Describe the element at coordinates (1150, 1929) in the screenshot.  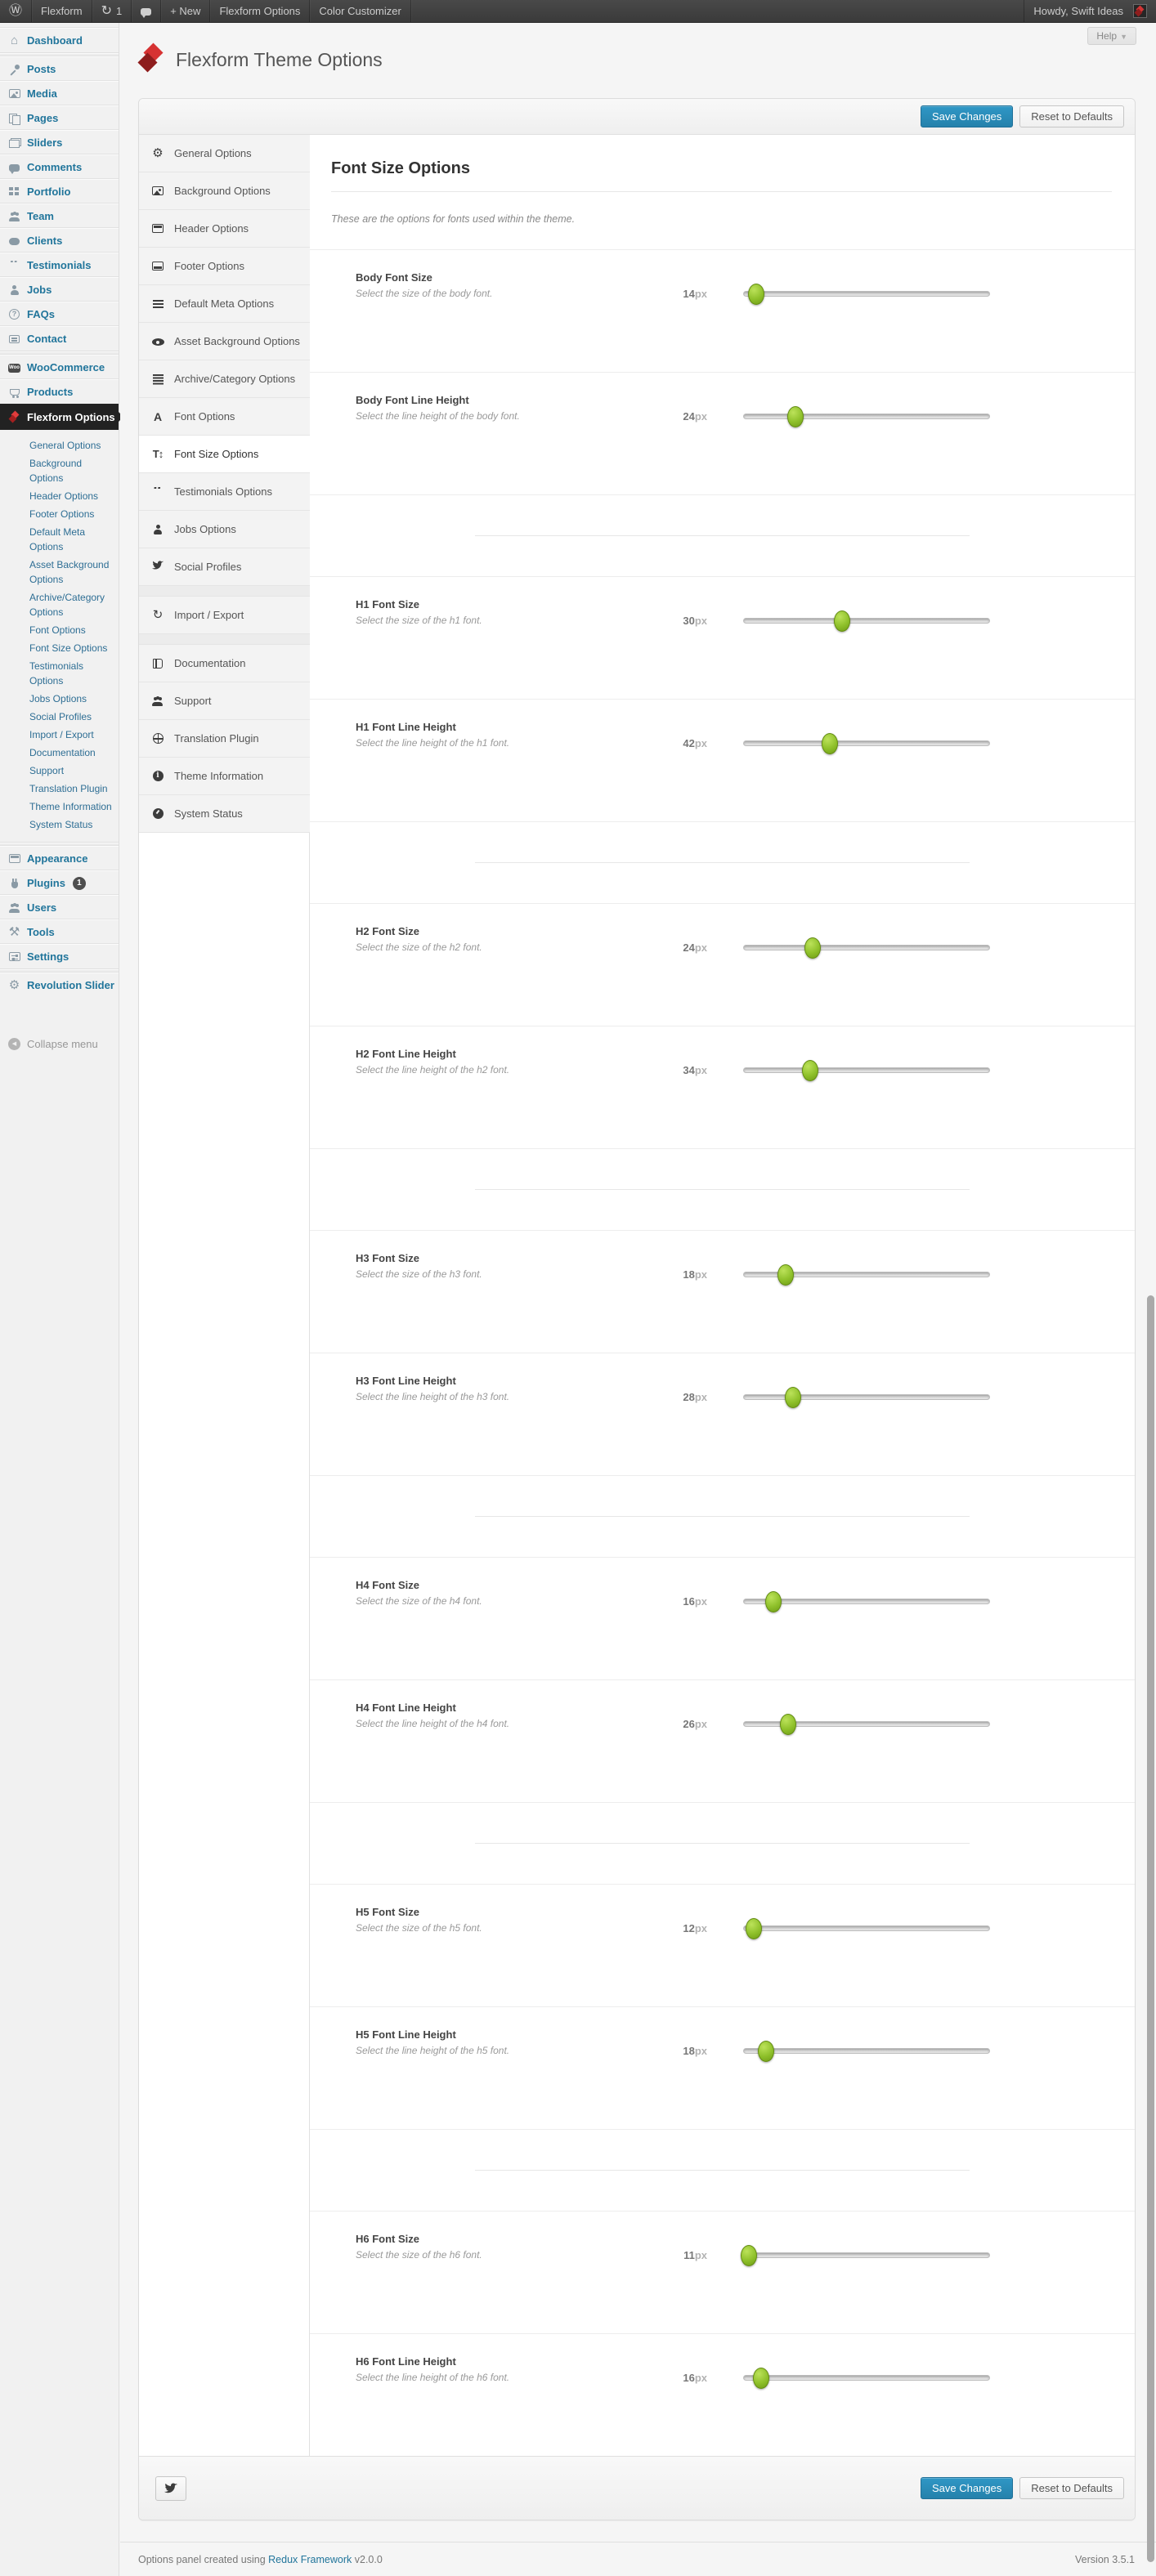
I see `vertical-scrollbar` at that location.